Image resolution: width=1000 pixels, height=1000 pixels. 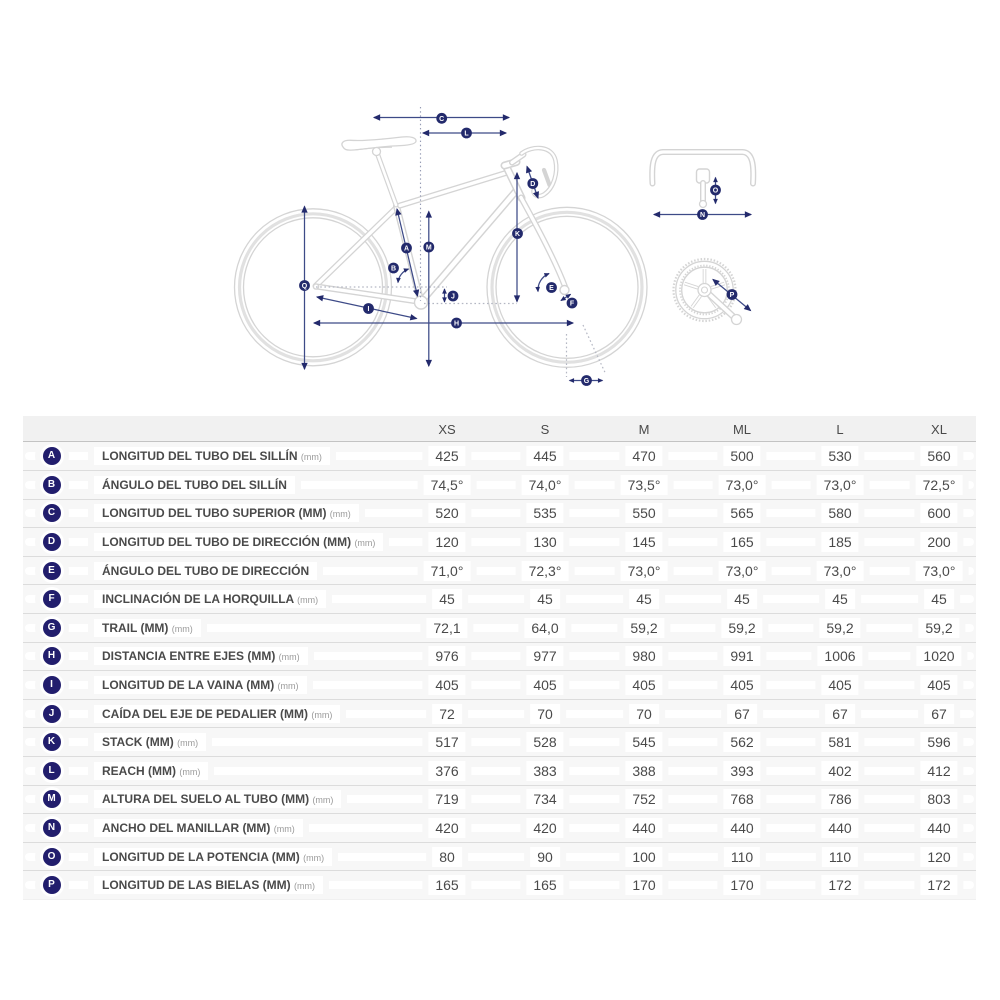 I want to click on svg-text: F, so click(x=572, y=304).